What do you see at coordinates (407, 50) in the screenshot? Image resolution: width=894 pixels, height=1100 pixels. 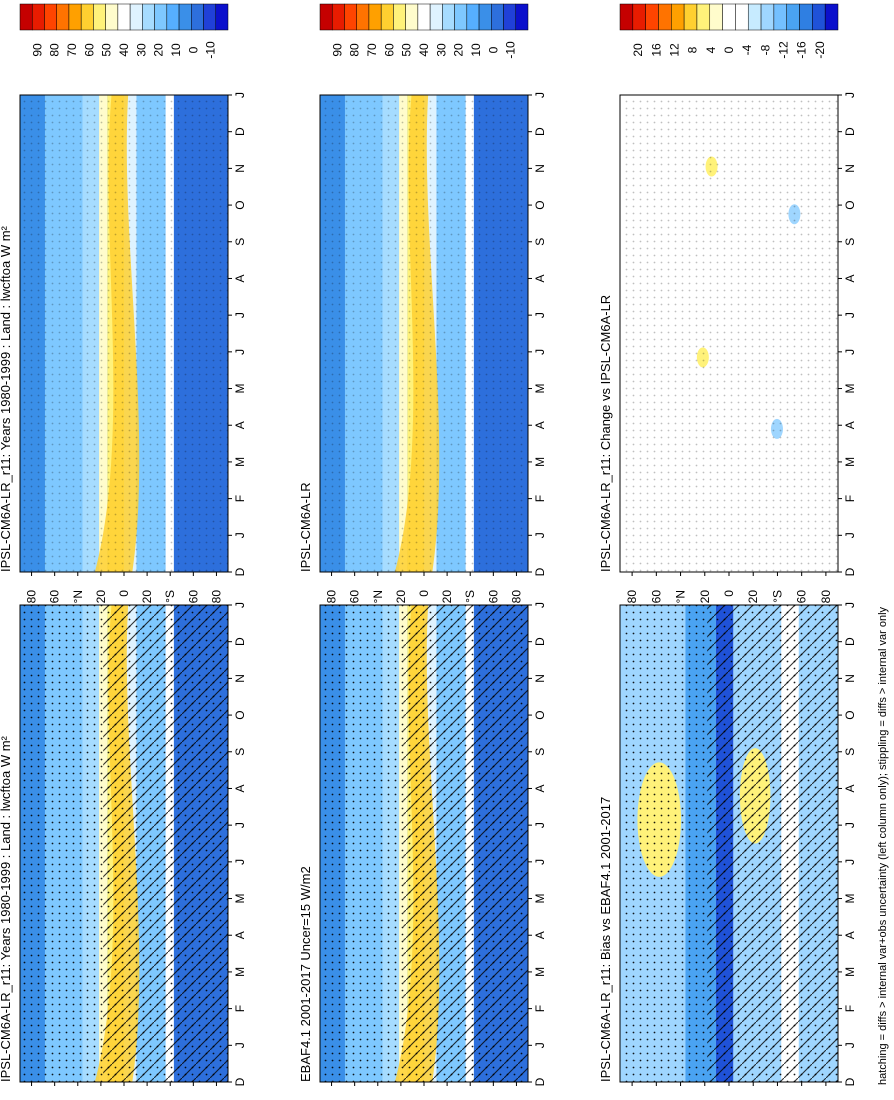 I see `colorbar-tick-label: 50` at bounding box center [407, 50].